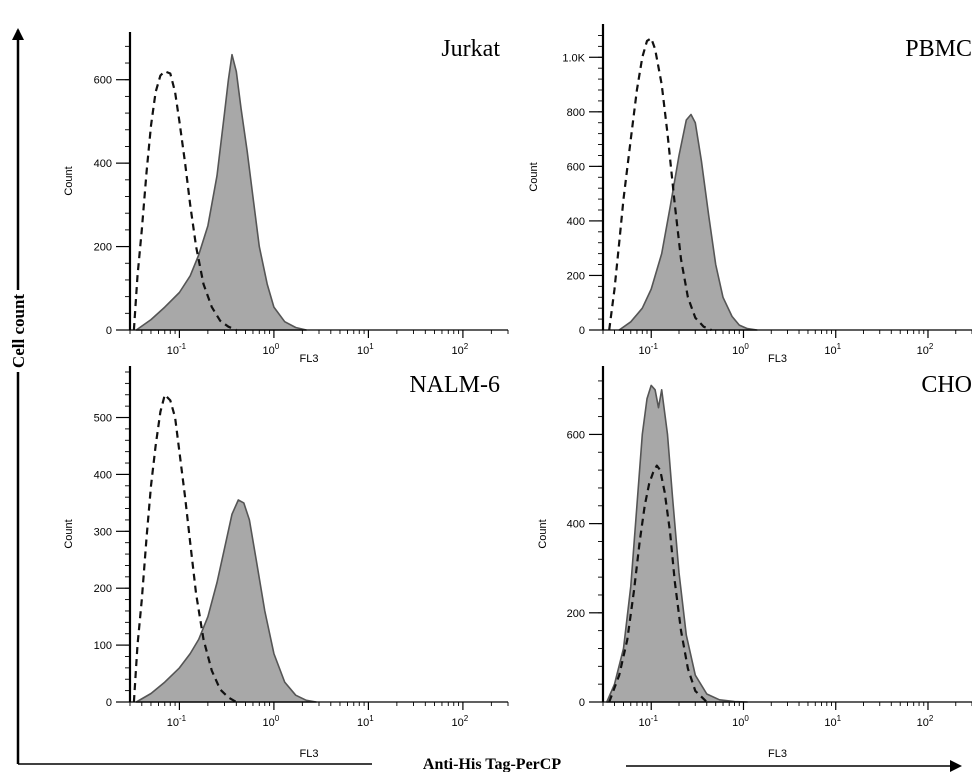 The image size is (972, 772). Describe the element at coordinates (777, 754) in the screenshot. I see `x-axis-label-cho: FL3` at that location.